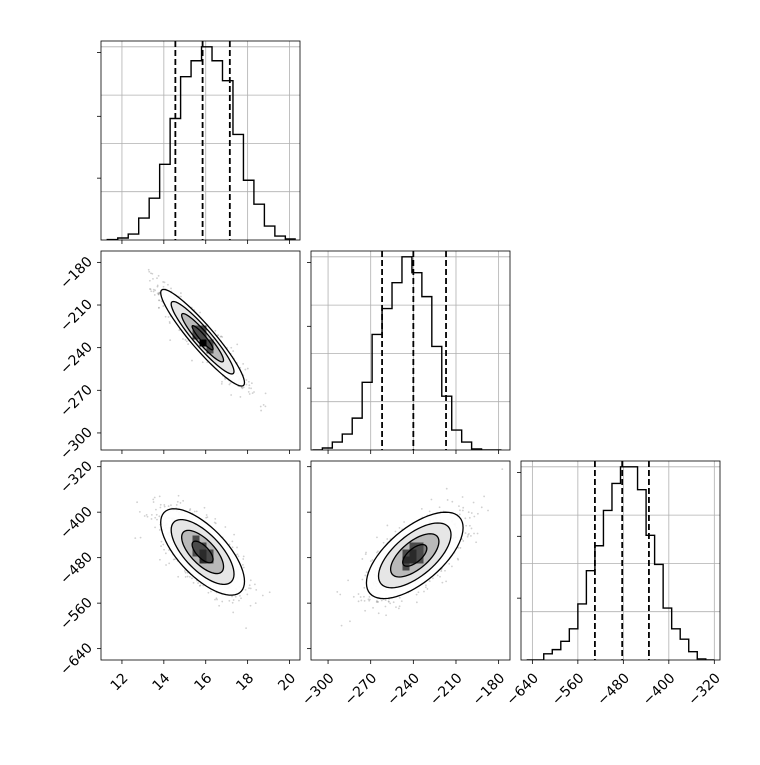  I want to click on x-tick-label: −400, so click(659, 689).